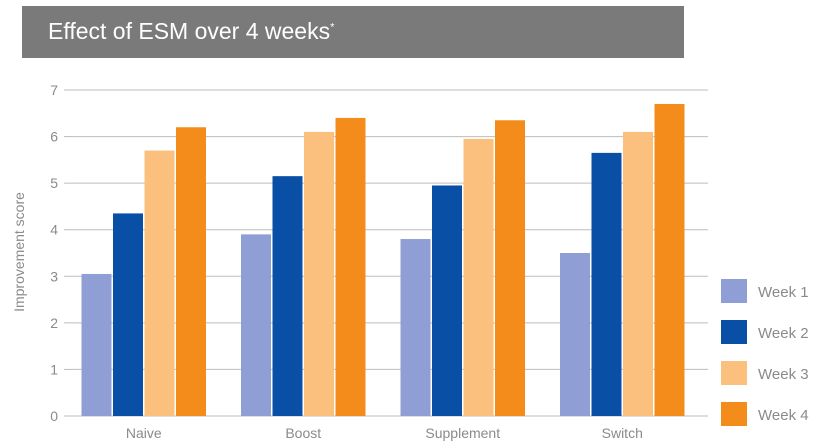 This screenshot has height=441, width=832. What do you see at coordinates (332, 27) in the screenshot?
I see `title-footnote-mark: *` at bounding box center [332, 27].